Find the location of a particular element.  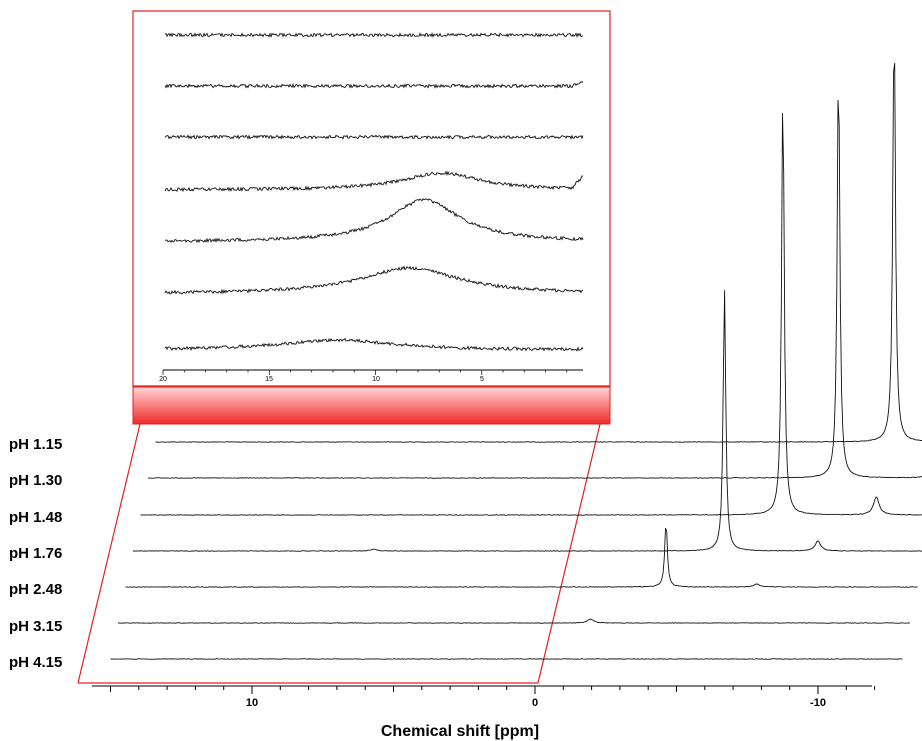

x-tick-label-minus-10: -10 is located at coordinates (818, 703).